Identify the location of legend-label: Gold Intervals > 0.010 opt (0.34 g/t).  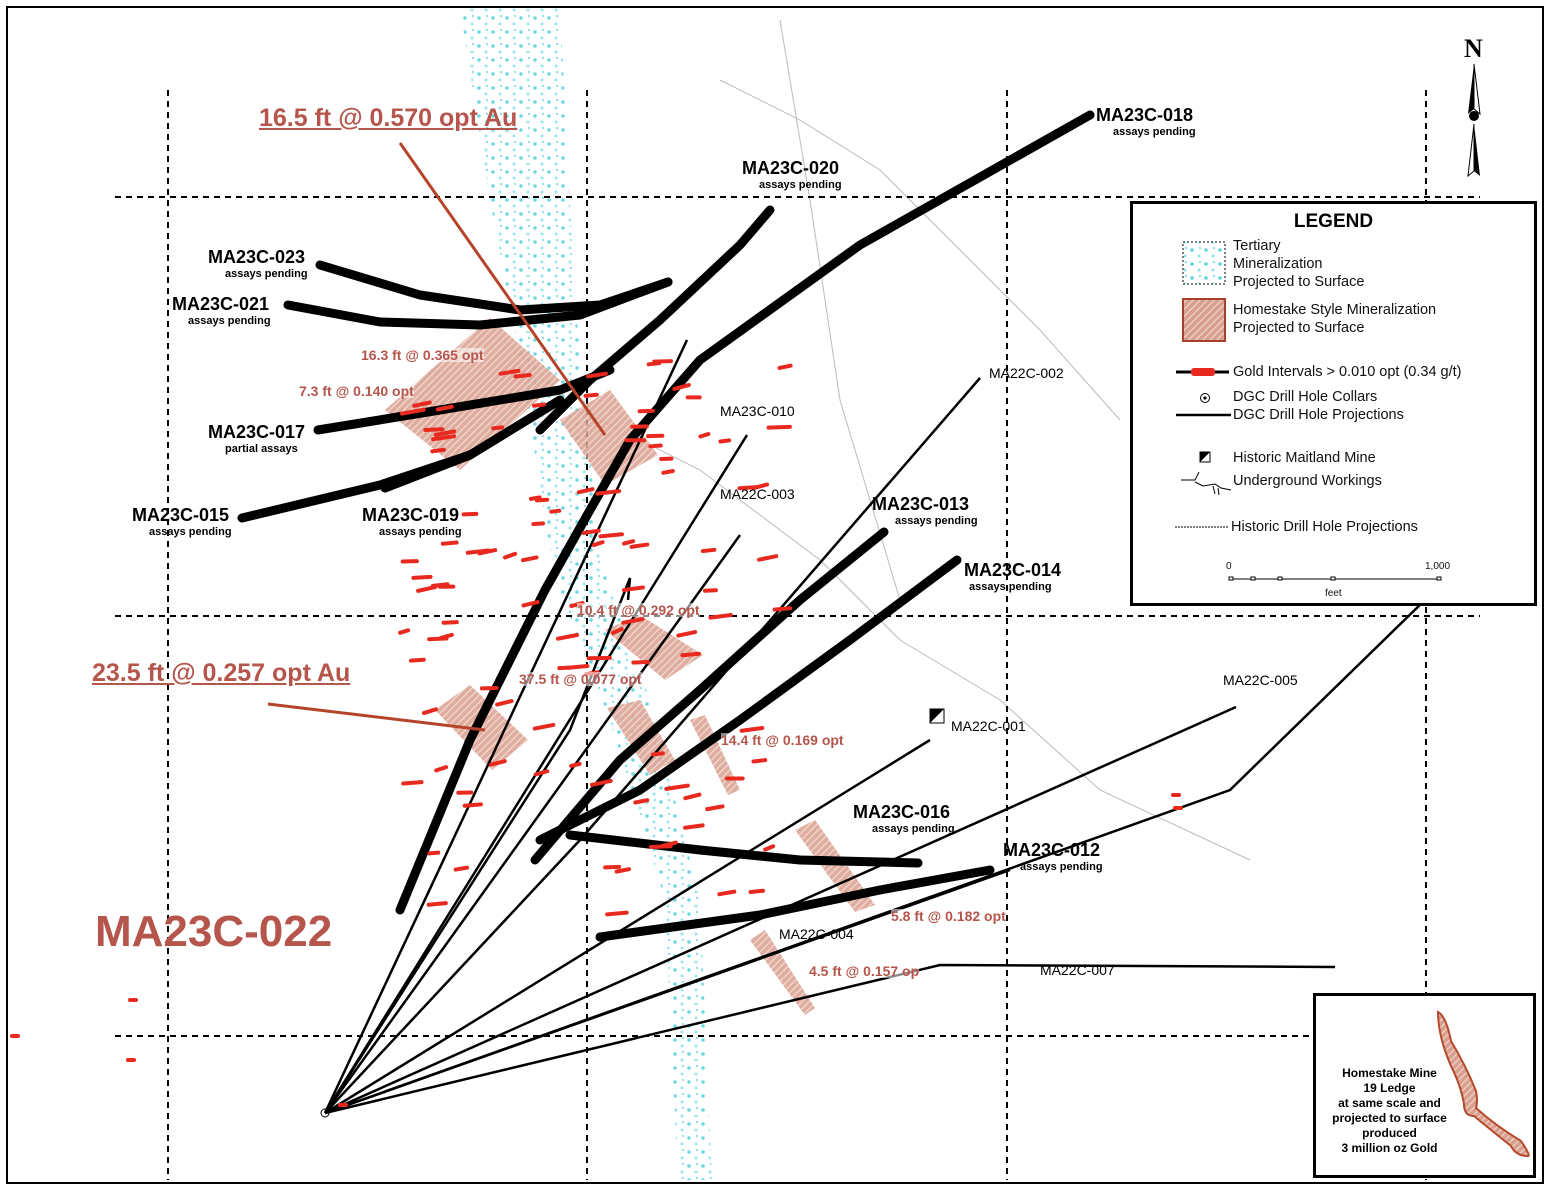
(1347, 372).